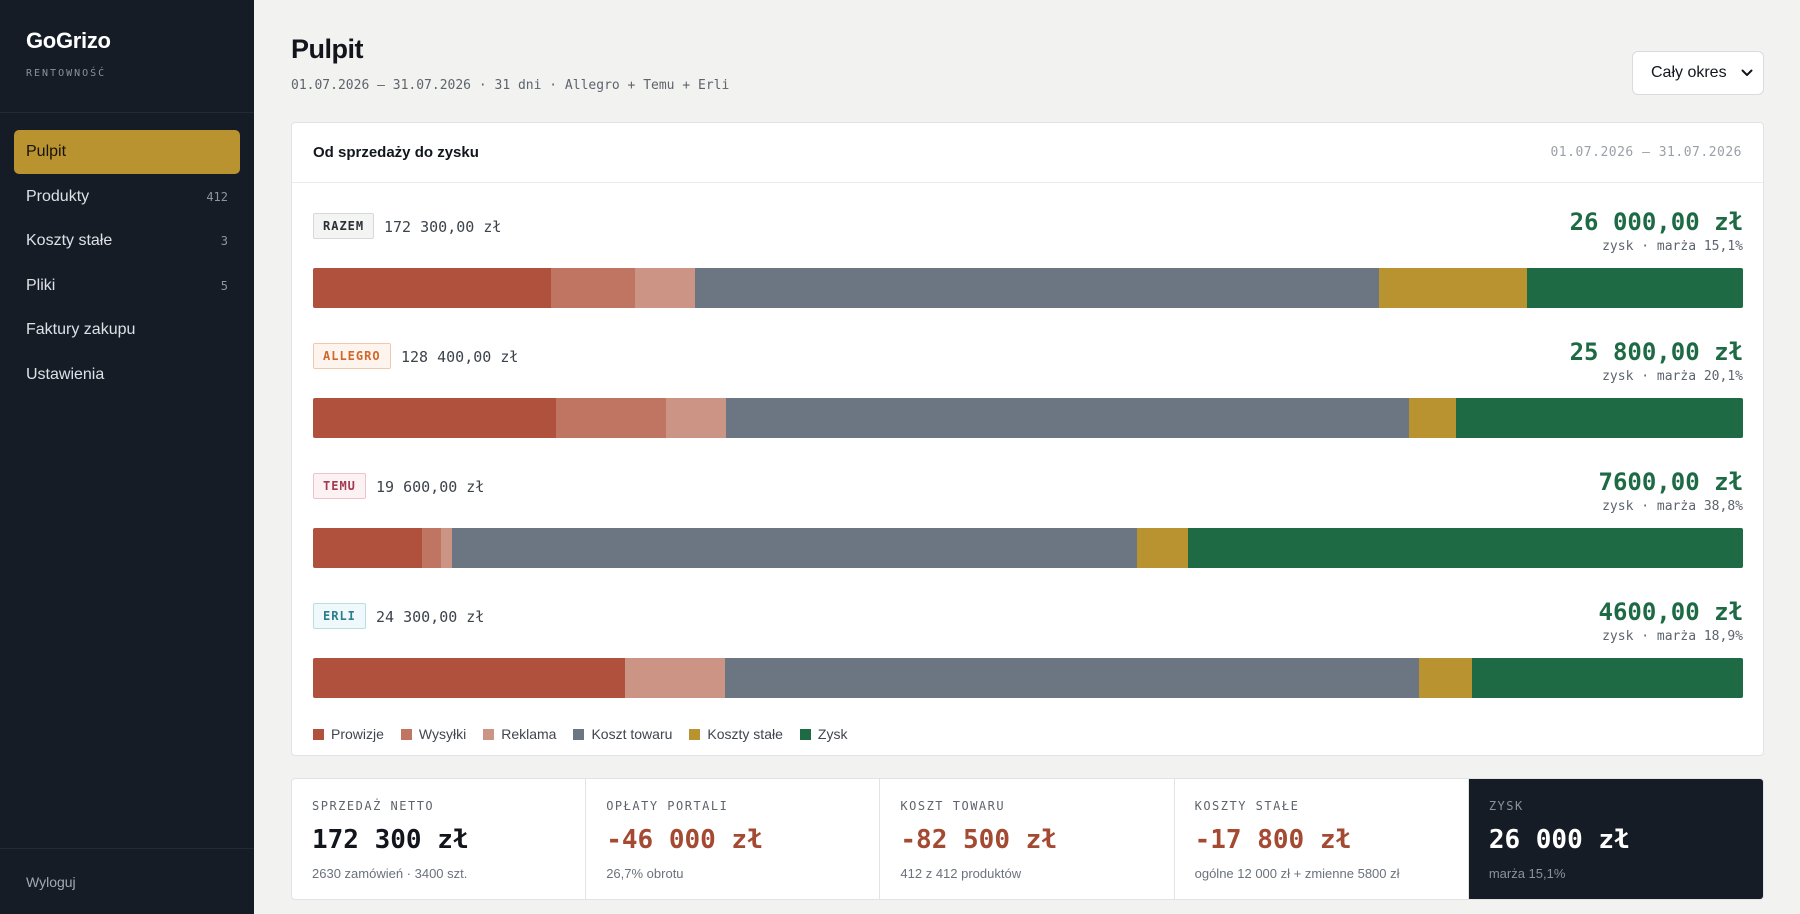 This screenshot has height=914, width=1800. Describe the element at coordinates (953, 806) in the screenshot. I see `kpi-label: KOSZT TOWARU` at that location.